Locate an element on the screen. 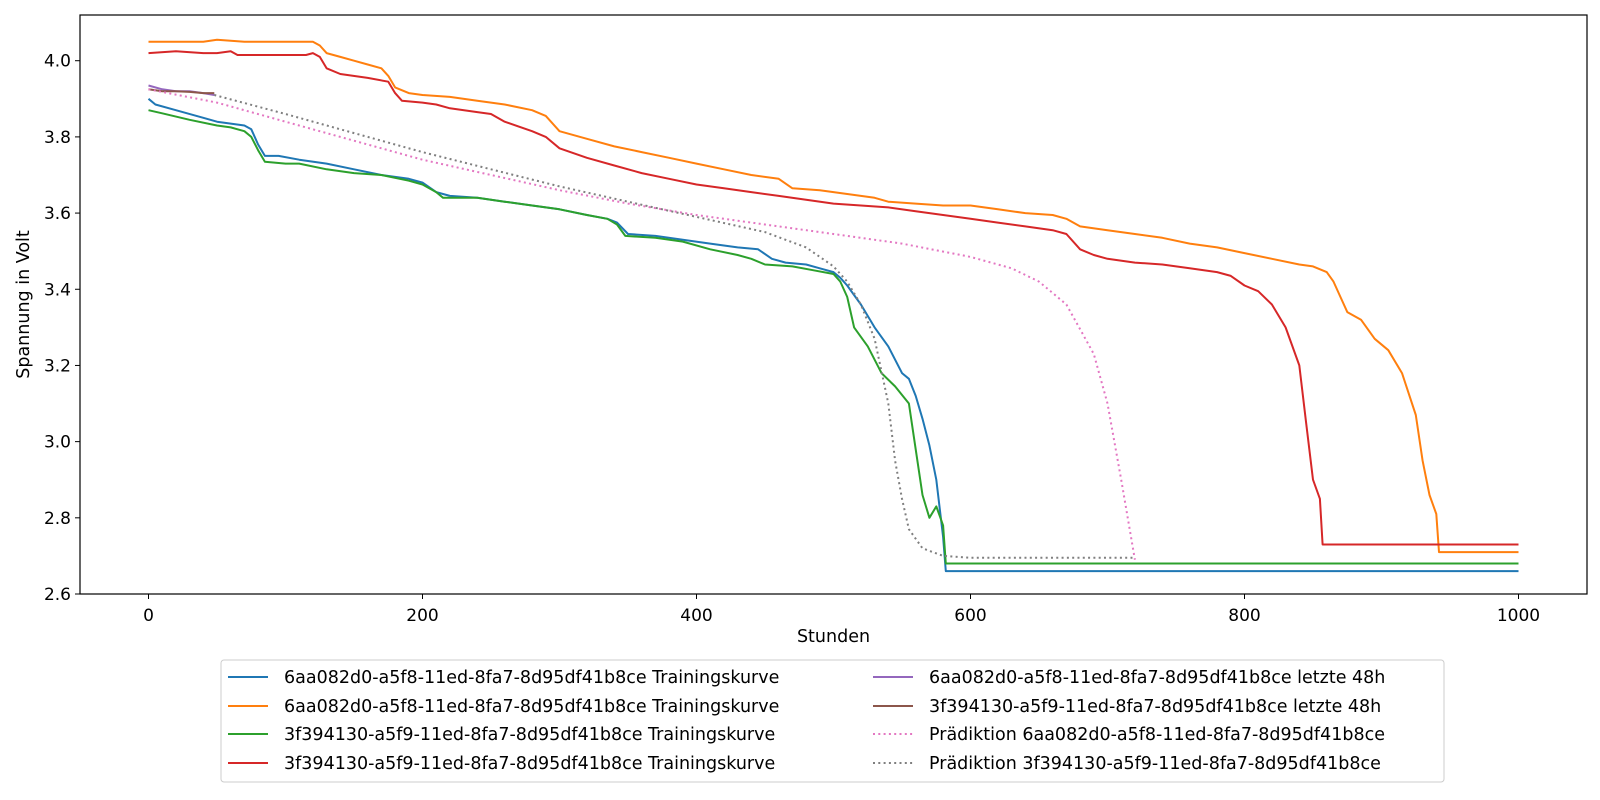  x-tick-label: 200 is located at coordinates (422, 616).